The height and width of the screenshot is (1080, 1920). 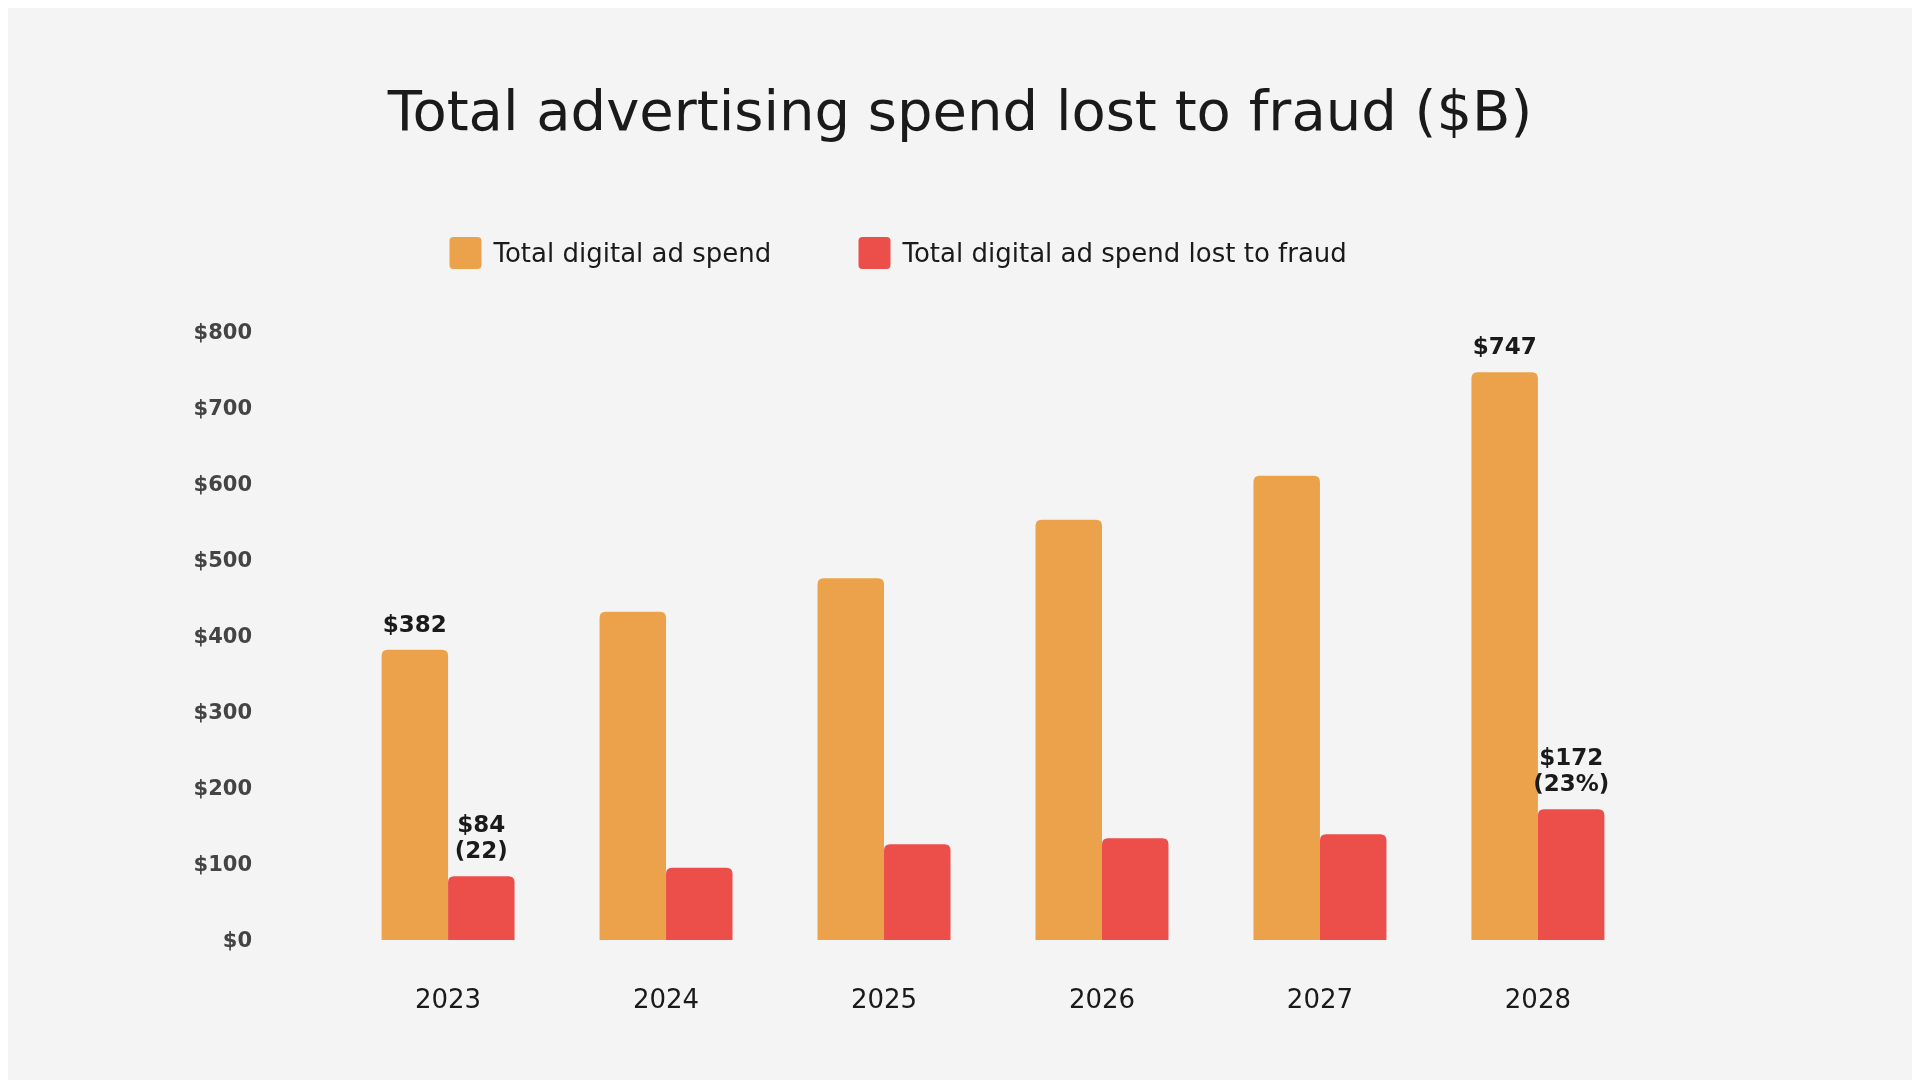 What do you see at coordinates (448, 999) in the screenshot?
I see `x-tick-label: 2023` at bounding box center [448, 999].